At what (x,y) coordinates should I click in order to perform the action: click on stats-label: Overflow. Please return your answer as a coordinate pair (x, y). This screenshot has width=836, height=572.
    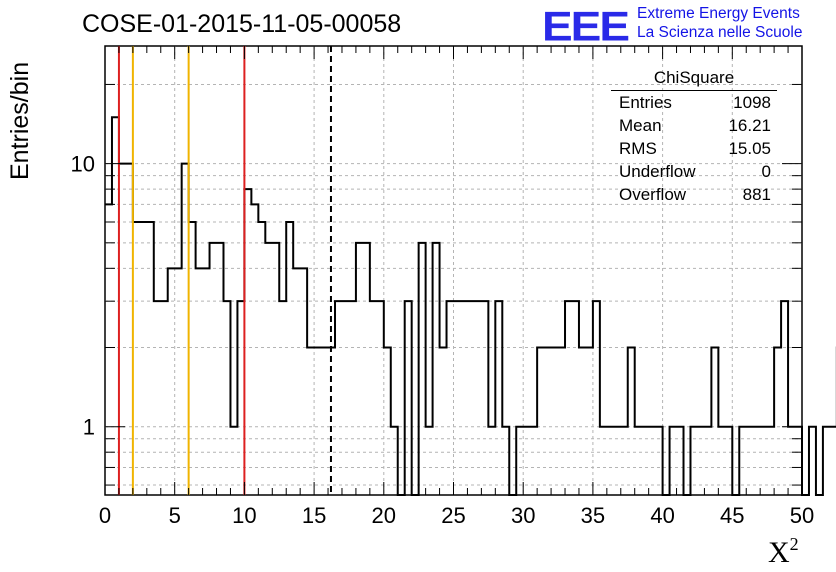
    Looking at the image, I should click on (653, 194).